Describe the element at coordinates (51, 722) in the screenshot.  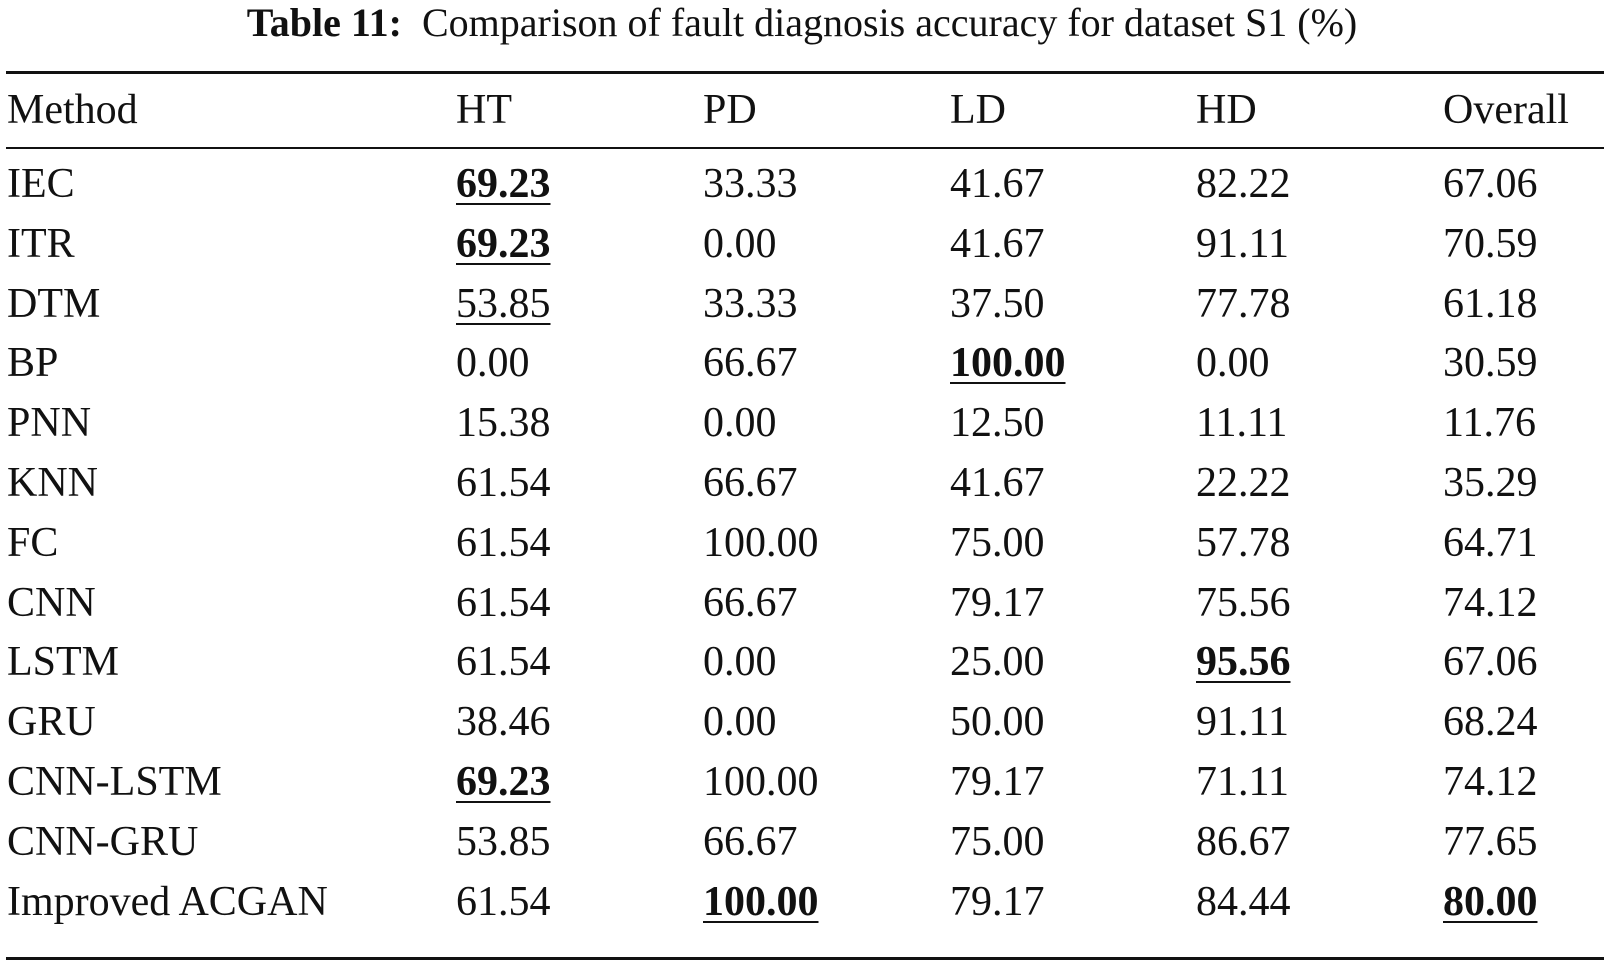
I see `cell-method: GRU` at that location.